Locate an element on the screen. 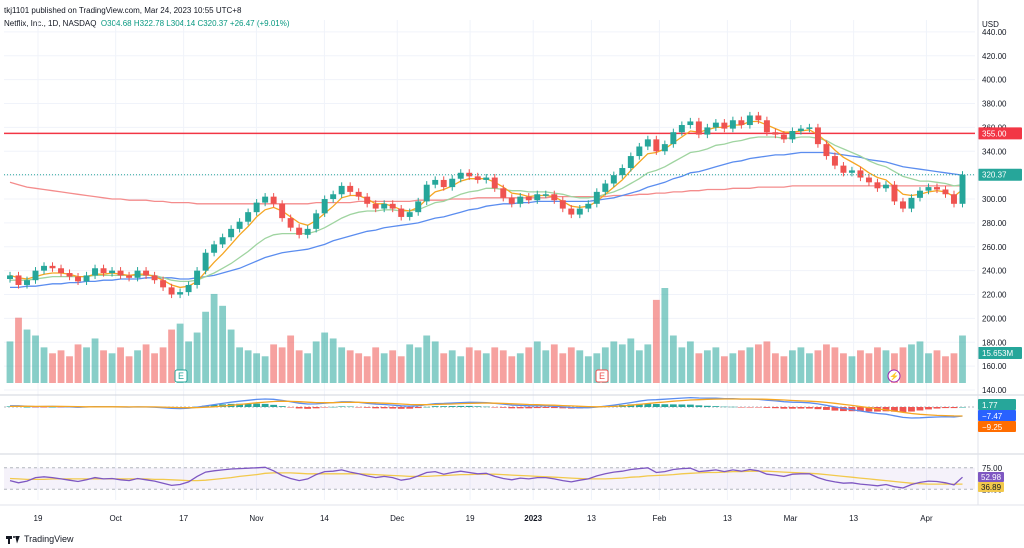  time-tick-label: Mar is located at coordinates (791, 518).